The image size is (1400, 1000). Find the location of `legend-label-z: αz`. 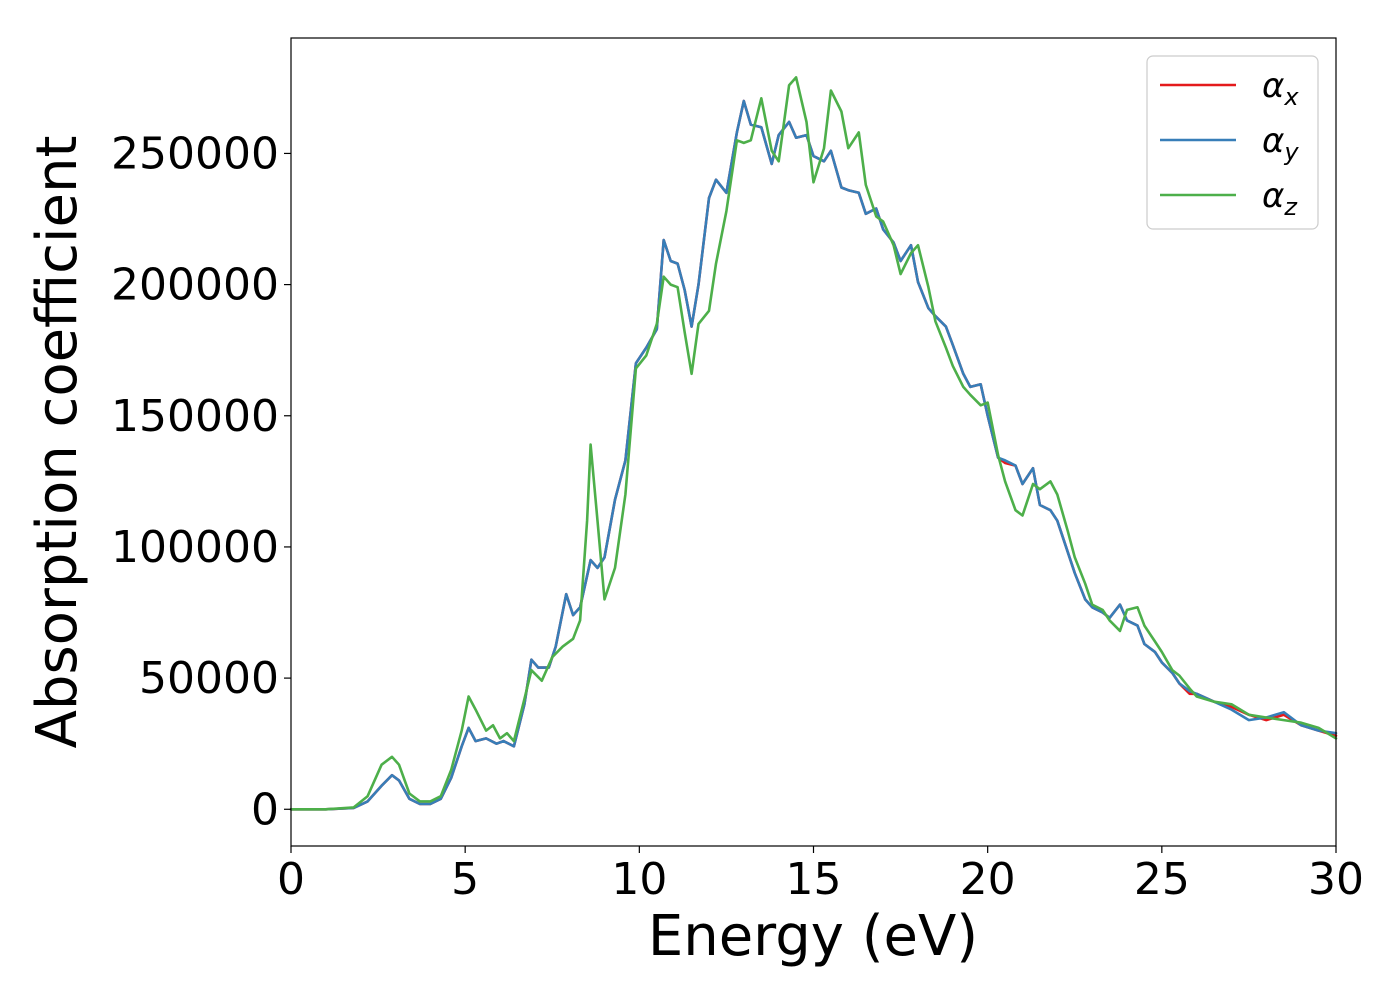

legend-label-z: αz is located at coordinates (1280, 198).